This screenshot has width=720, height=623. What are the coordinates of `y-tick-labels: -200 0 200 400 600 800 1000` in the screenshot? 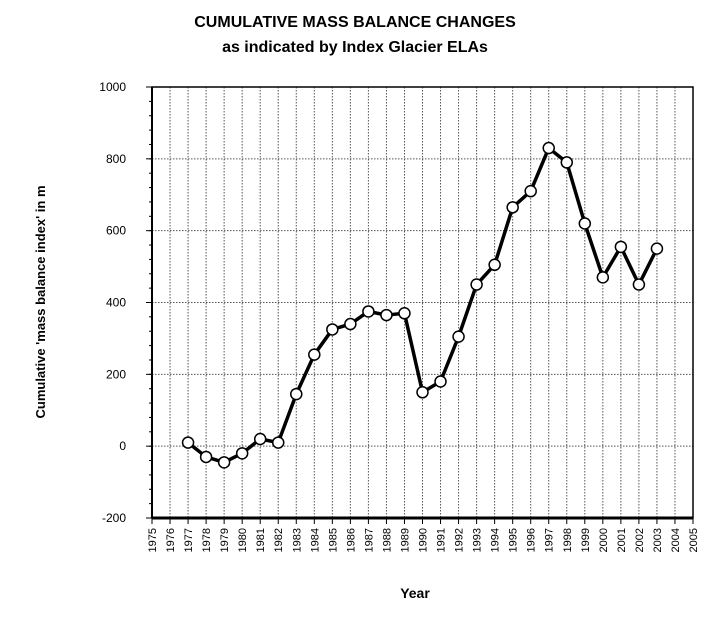 It's located at (112, 302).